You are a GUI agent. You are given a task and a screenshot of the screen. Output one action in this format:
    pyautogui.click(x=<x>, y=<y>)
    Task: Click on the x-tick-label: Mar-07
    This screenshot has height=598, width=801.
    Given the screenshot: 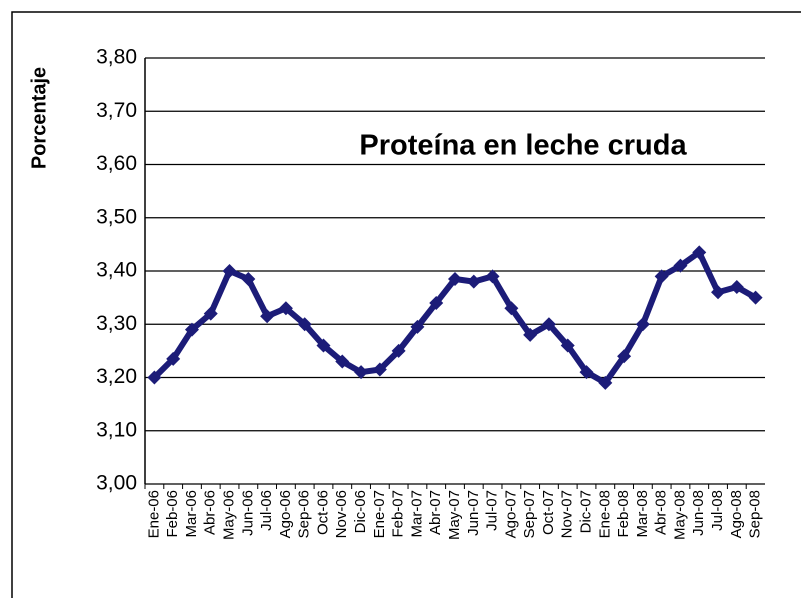 What is the action you would take?
    pyautogui.click(x=416, y=514)
    